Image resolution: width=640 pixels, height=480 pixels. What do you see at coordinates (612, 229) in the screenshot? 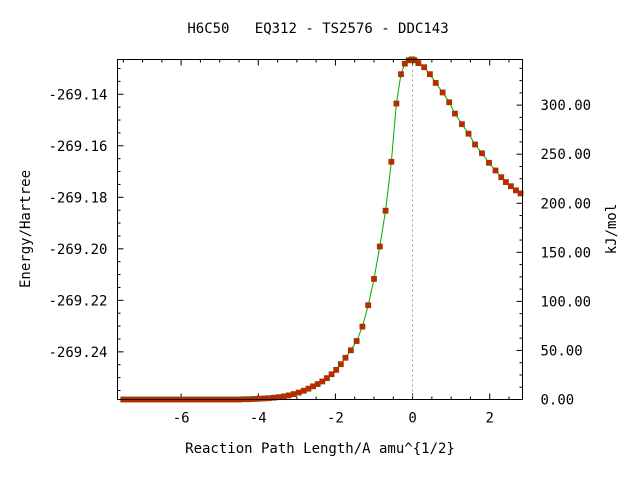
I see `y2-axis-label: kJ/mol` at bounding box center [612, 229].